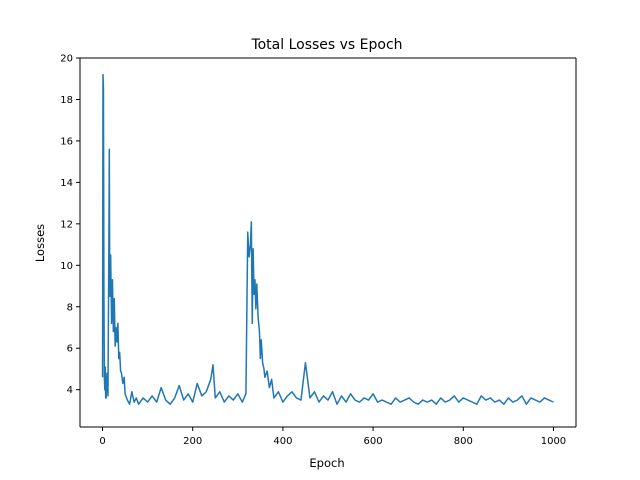 The width and height of the screenshot is (640, 480). What do you see at coordinates (553, 441) in the screenshot?
I see `x-tick-label: 1000` at bounding box center [553, 441].